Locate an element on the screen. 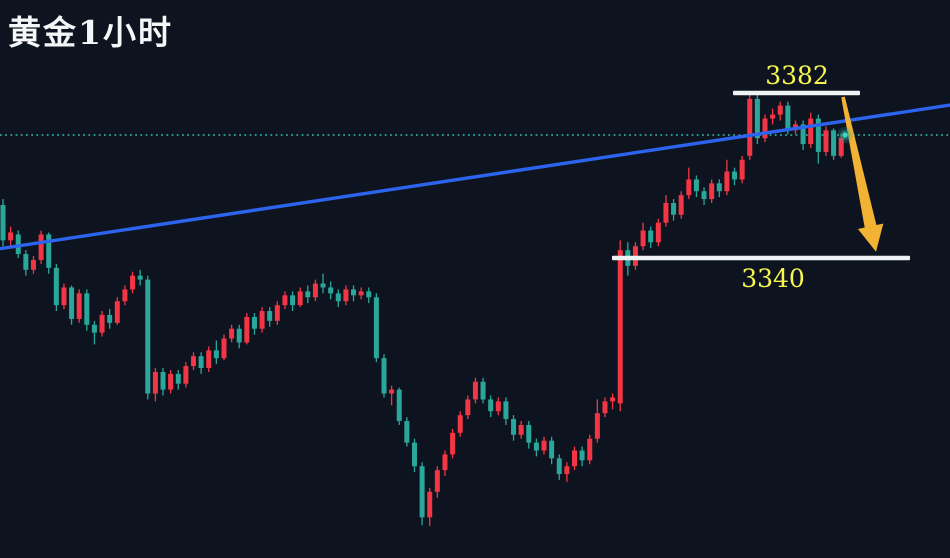  support-line is located at coordinates (761, 258).